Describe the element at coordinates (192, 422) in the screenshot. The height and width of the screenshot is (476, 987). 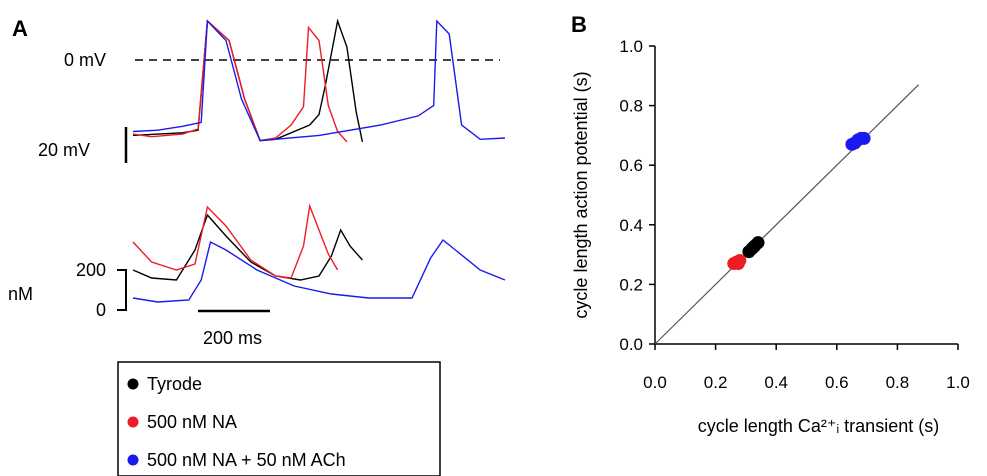
I see `legend-label-na: 500 nM NA` at that location.